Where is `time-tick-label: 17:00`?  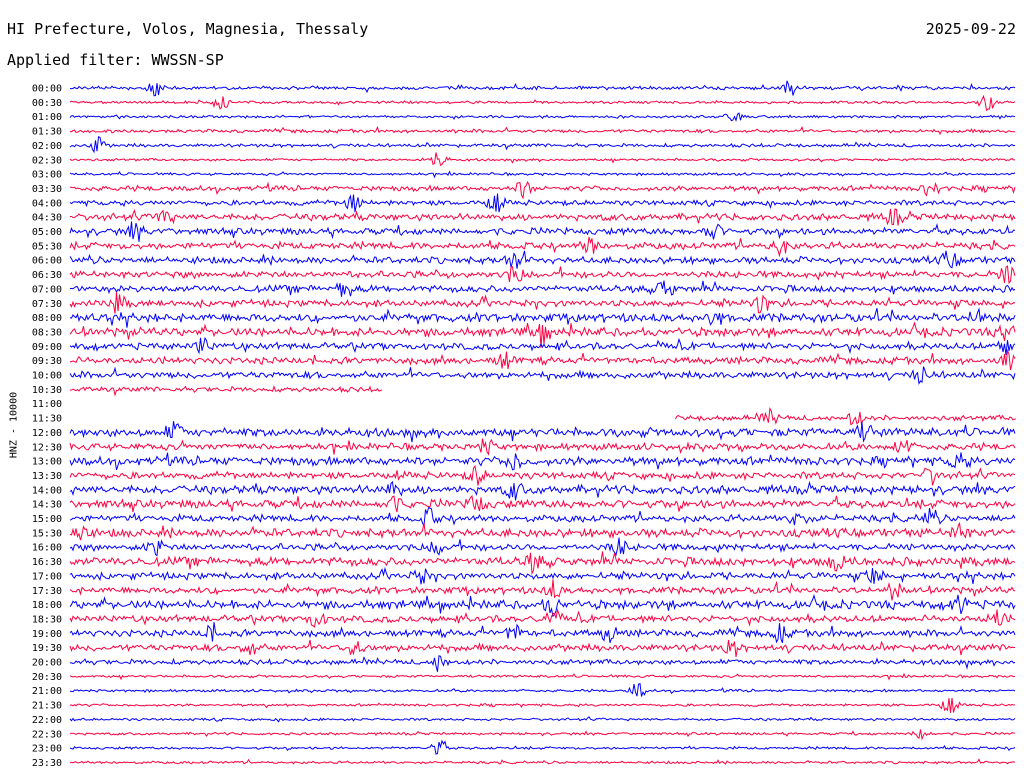 time-tick-label: 17:00 is located at coordinates (47, 576).